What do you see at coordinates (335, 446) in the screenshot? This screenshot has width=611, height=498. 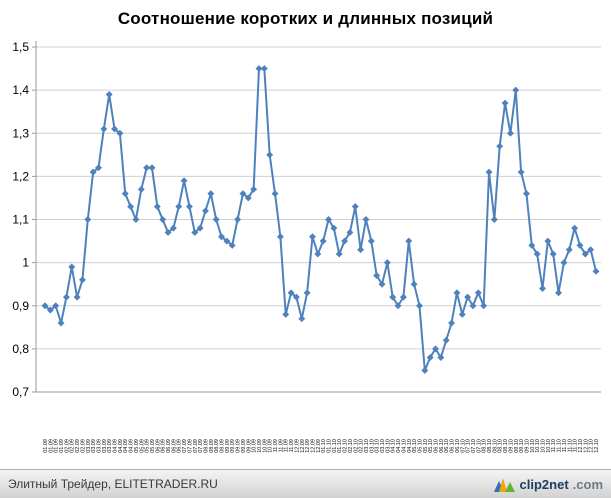 I see `x-tick-label: 19.01.10` at bounding box center [335, 446].